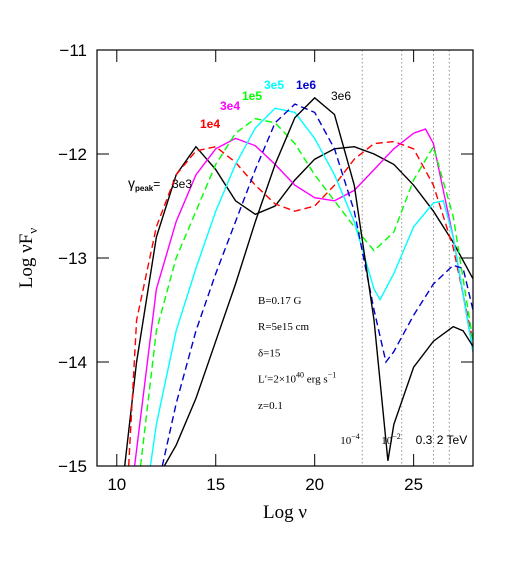 The height and width of the screenshot is (572, 518). I want to click on parameter-text: L′=2×10, so click(277, 380).